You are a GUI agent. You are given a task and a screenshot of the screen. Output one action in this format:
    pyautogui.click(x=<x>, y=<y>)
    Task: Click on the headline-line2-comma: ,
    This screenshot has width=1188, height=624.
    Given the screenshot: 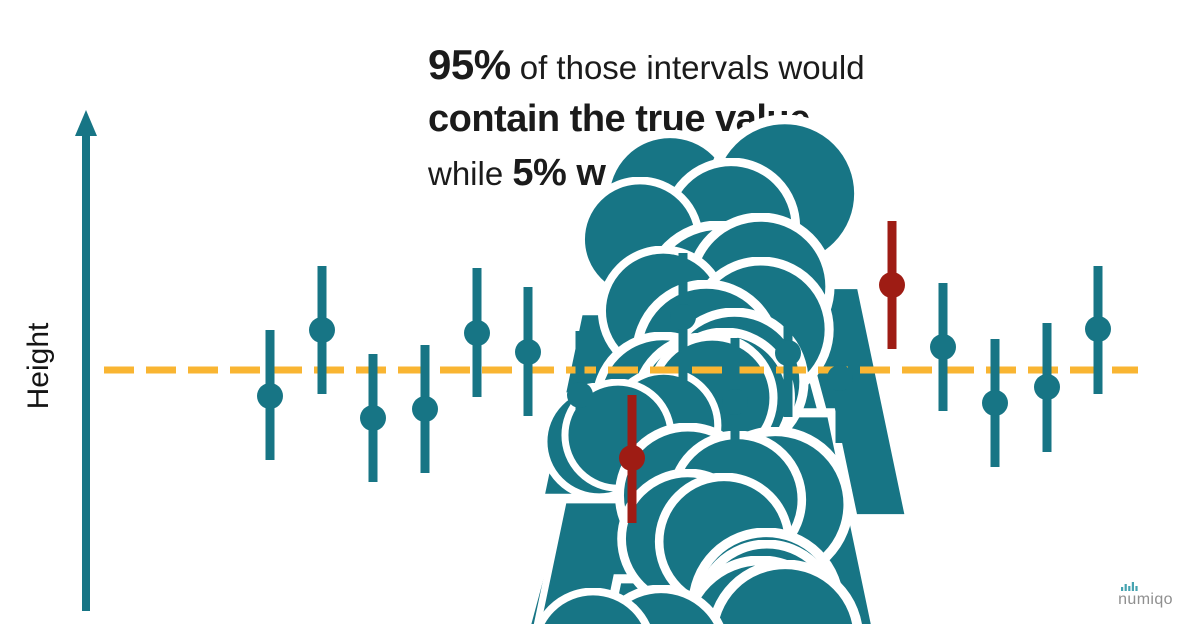 What is the action you would take?
    pyautogui.click(x=814, y=119)
    